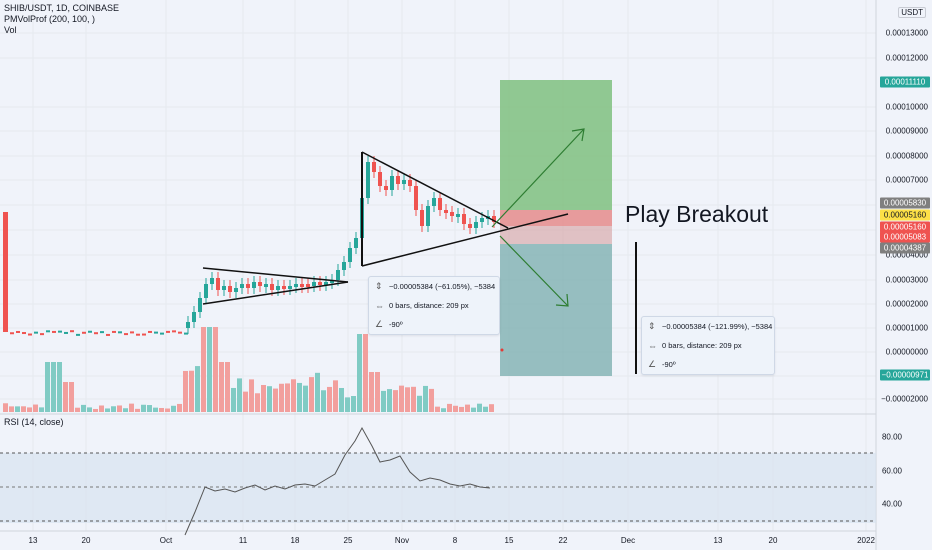 The height and width of the screenshot is (550, 932). What do you see at coordinates (906, 107) in the screenshot?
I see `price-label: 0.00010000` at bounding box center [906, 107].